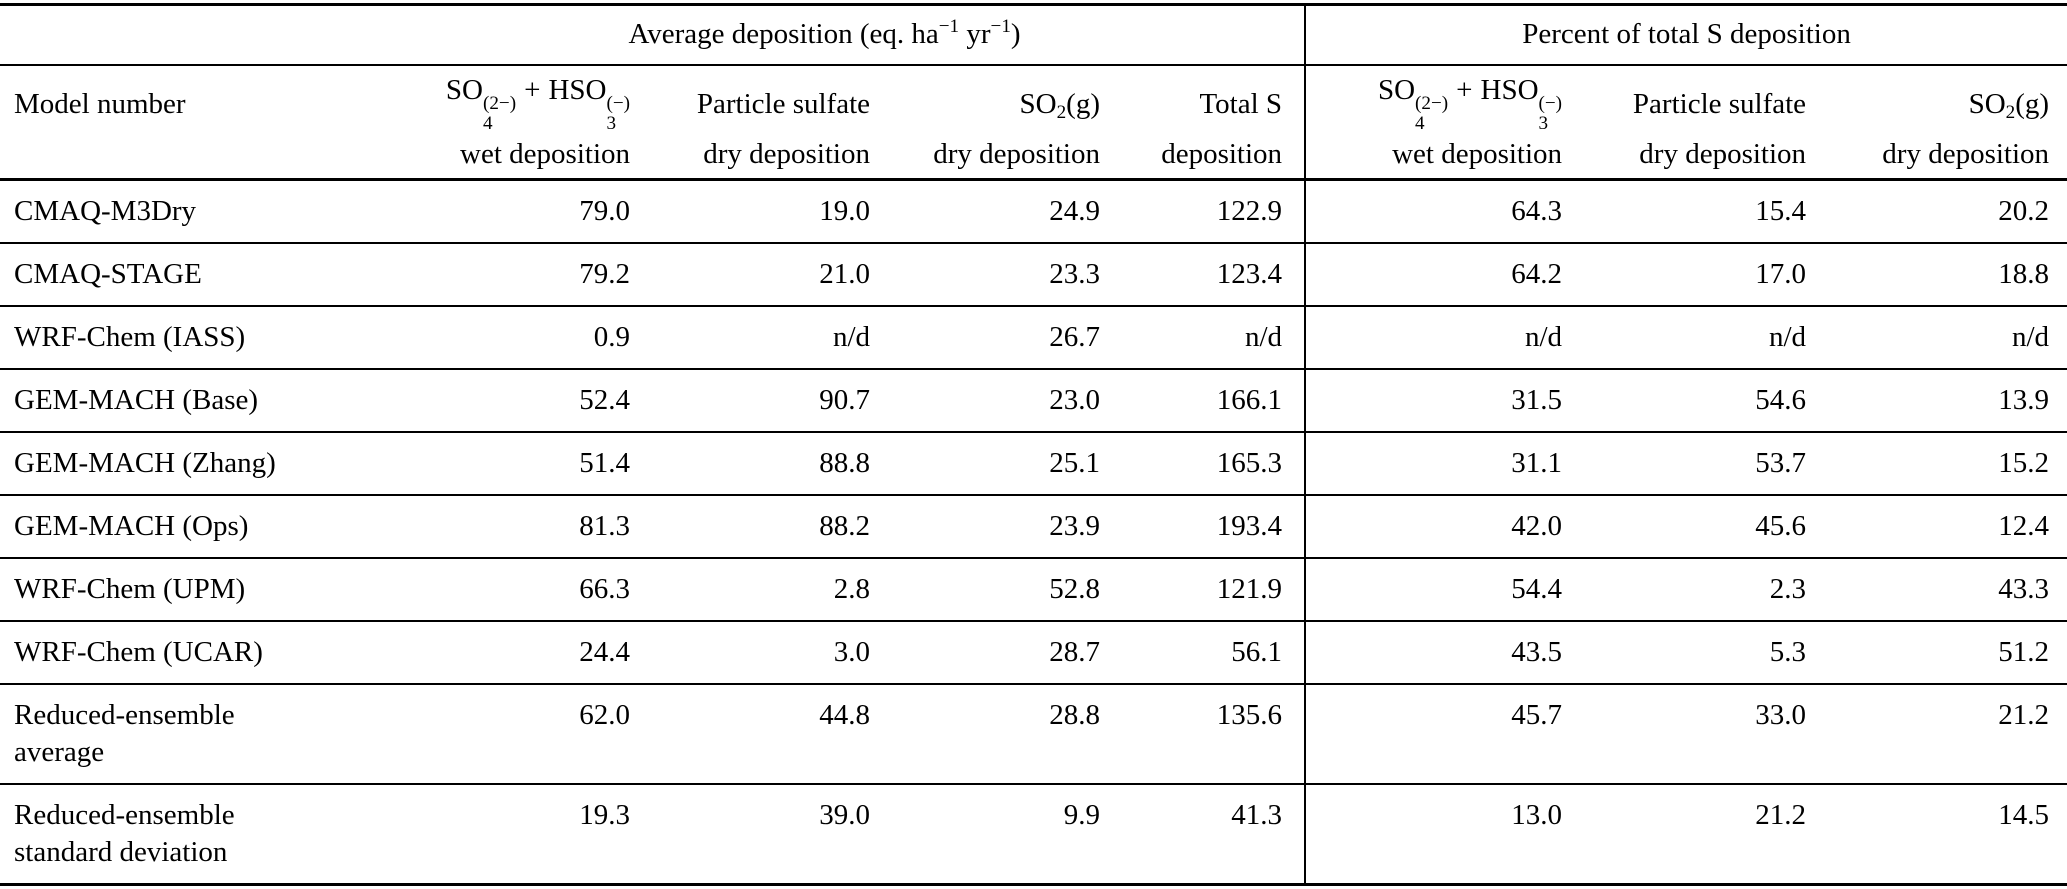 The width and height of the screenshot is (2067, 889). Describe the element at coordinates (100, 103) in the screenshot. I see `col-header-model-label: Model number` at that location.